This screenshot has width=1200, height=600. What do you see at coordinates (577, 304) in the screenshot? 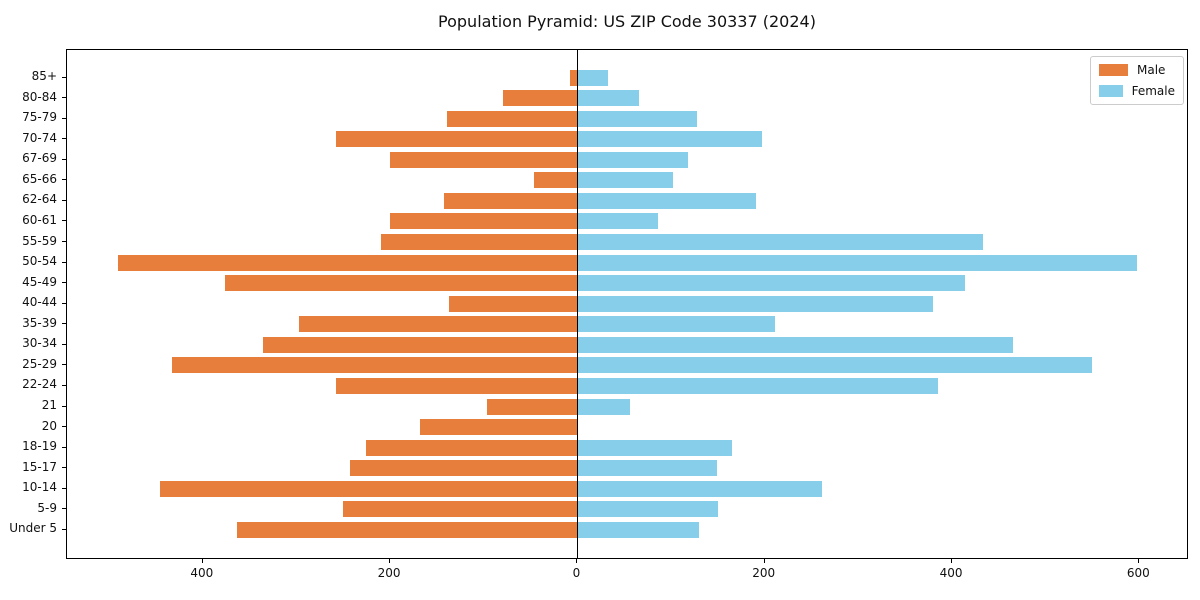
I see `zero-axis-line` at bounding box center [577, 304].